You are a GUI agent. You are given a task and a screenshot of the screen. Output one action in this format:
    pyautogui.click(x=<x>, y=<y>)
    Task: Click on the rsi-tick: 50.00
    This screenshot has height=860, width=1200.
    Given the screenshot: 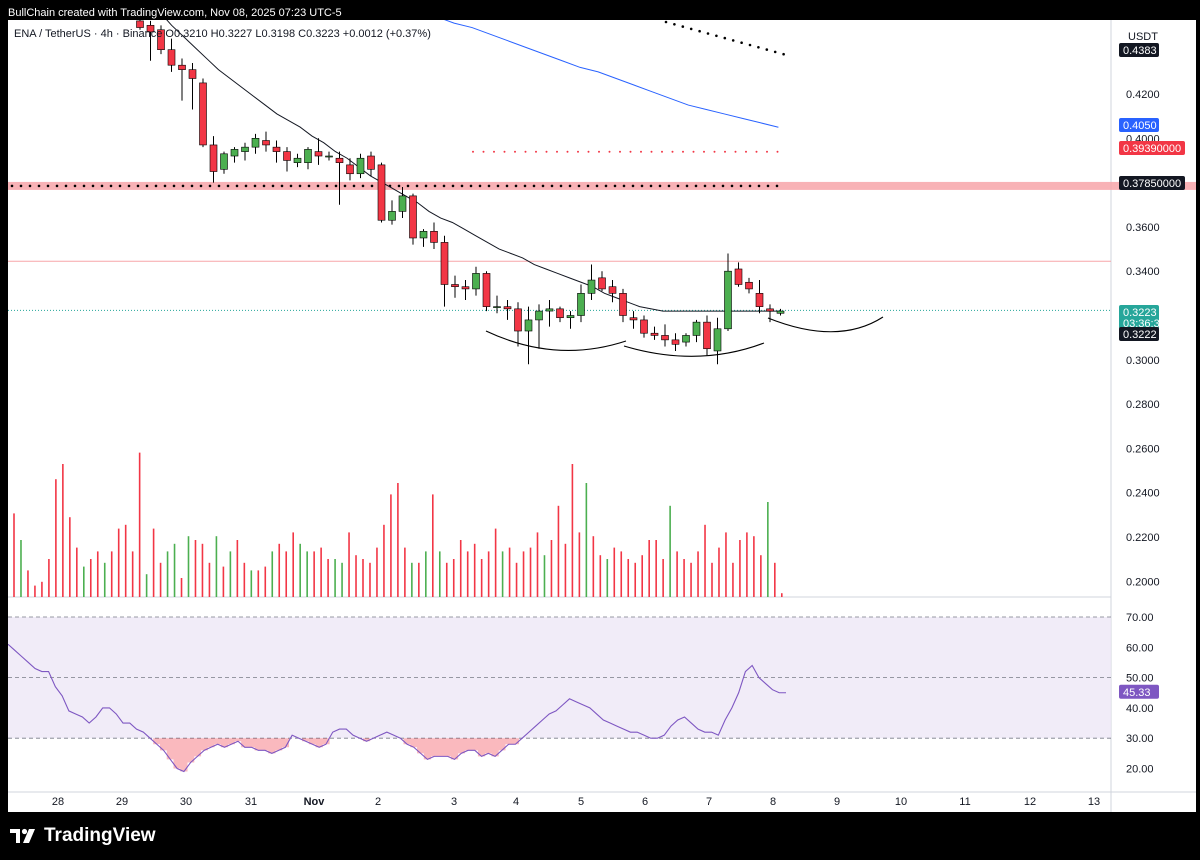 What is the action you would take?
    pyautogui.click(x=1140, y=679)
    